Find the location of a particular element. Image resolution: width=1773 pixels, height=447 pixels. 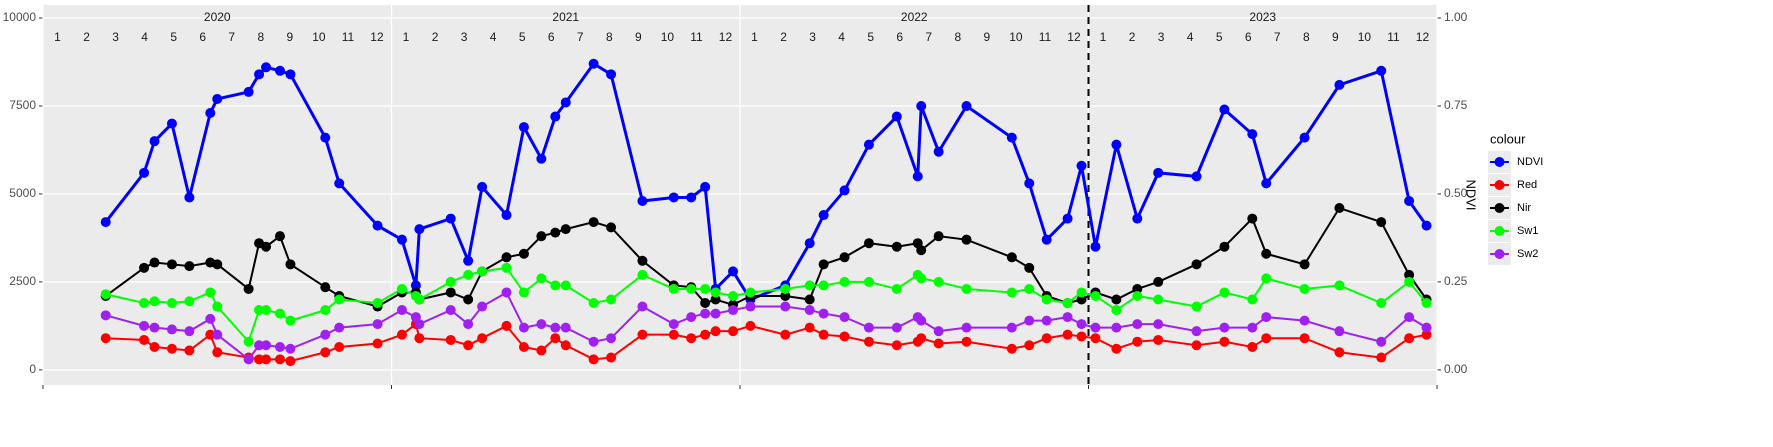

legend-label: Sw1 is located at coordinates (1527, 231).